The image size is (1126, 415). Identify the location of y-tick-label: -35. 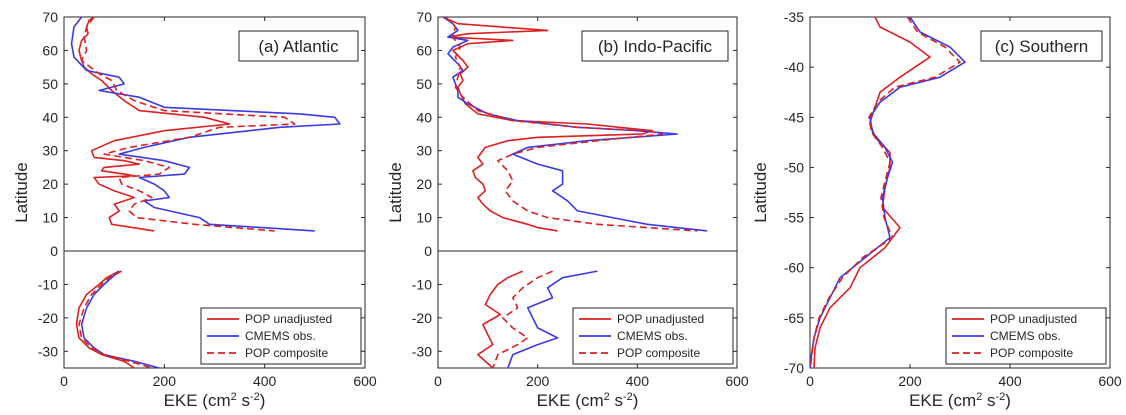
(794, 17).